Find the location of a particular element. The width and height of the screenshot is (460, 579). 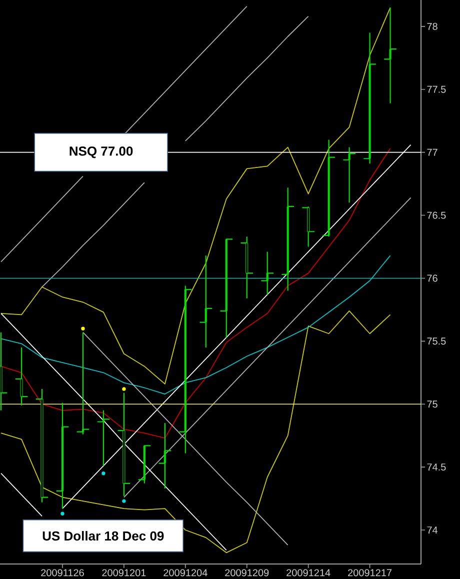

y-tick-label: 76.5 is located at coordinates (436, 215).